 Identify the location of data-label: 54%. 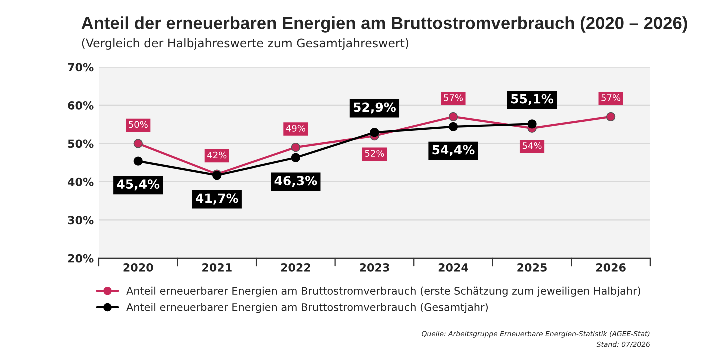
(532, 146).